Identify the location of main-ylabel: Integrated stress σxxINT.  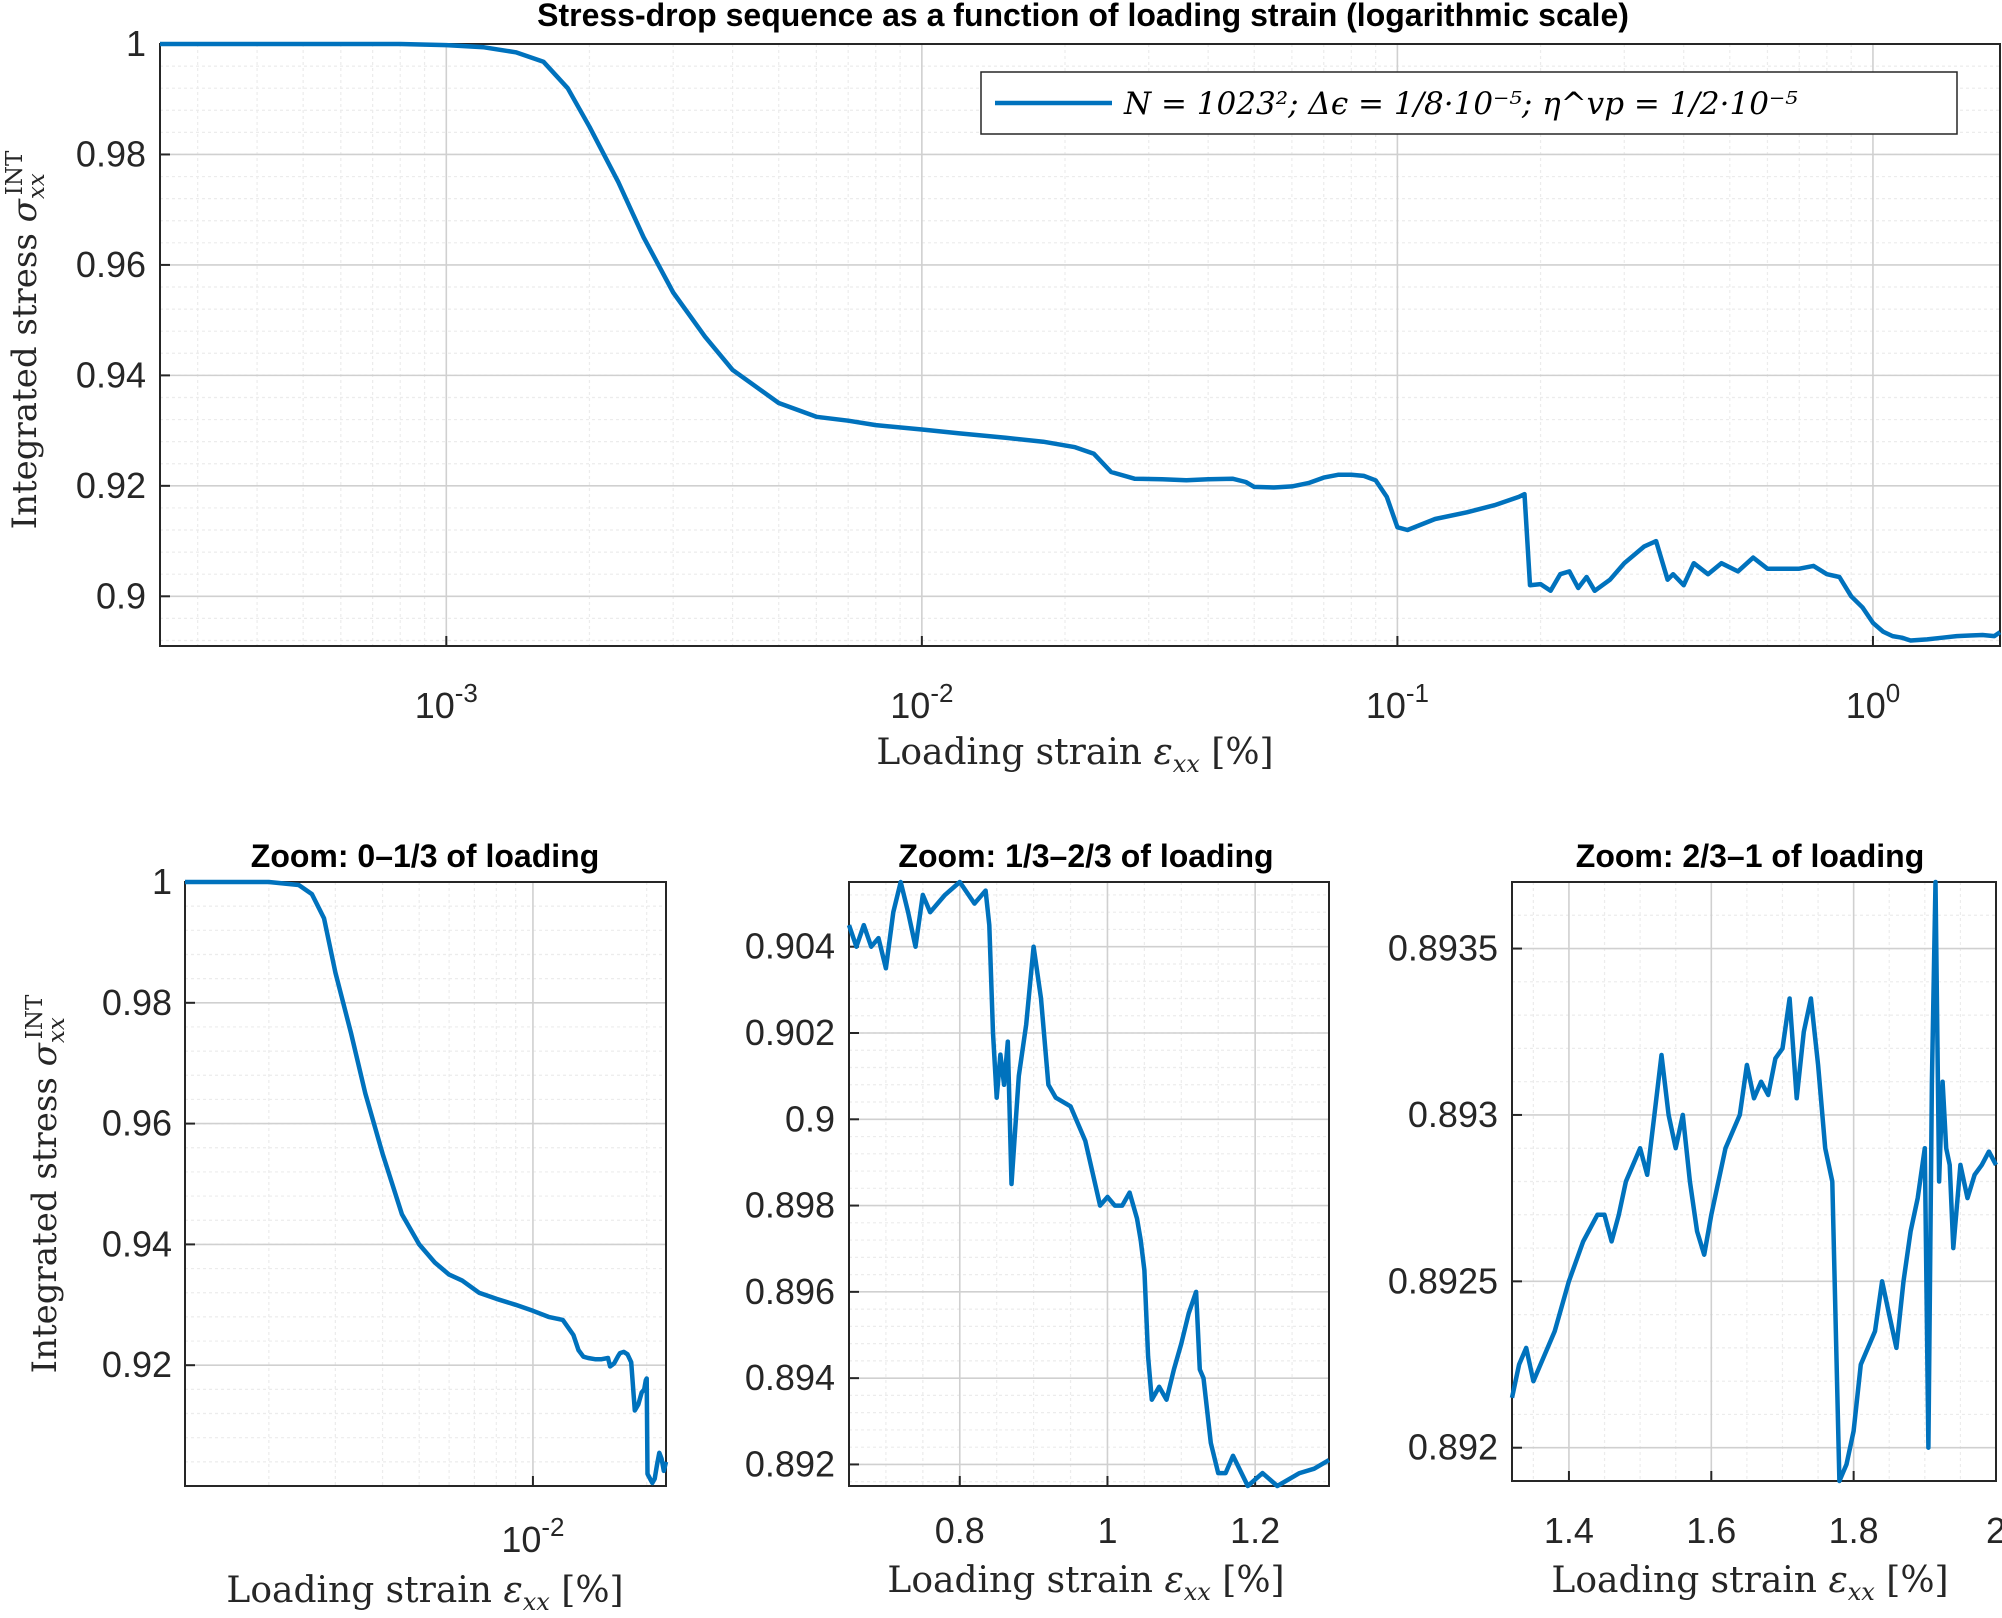
(26, 339).